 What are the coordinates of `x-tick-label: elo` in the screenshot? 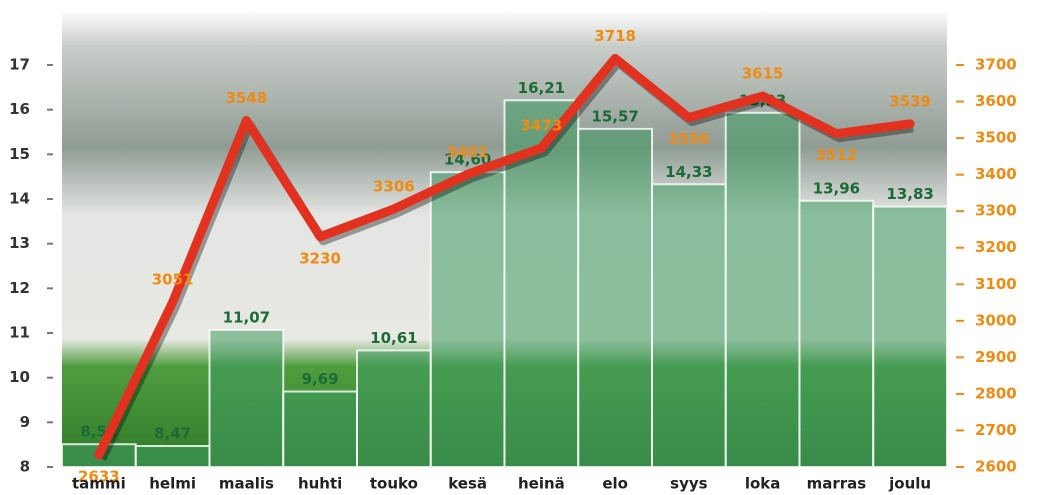 It's located at (615, 484).